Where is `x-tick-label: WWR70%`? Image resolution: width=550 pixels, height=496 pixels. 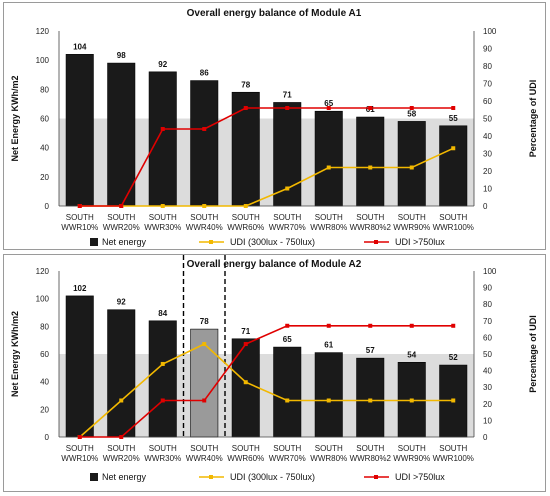
x-tick-label: WWR70% is located at coordinates (287, 458).